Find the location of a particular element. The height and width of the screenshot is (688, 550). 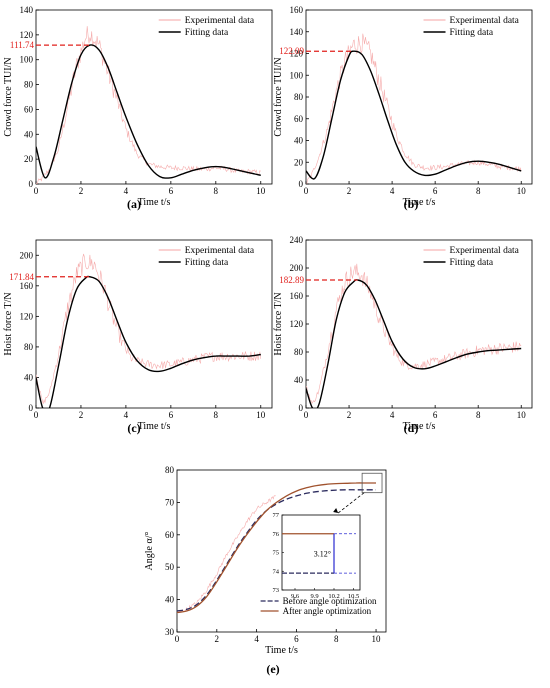

inset-y-tick-label: 73 is located at coordinates (276, 590).